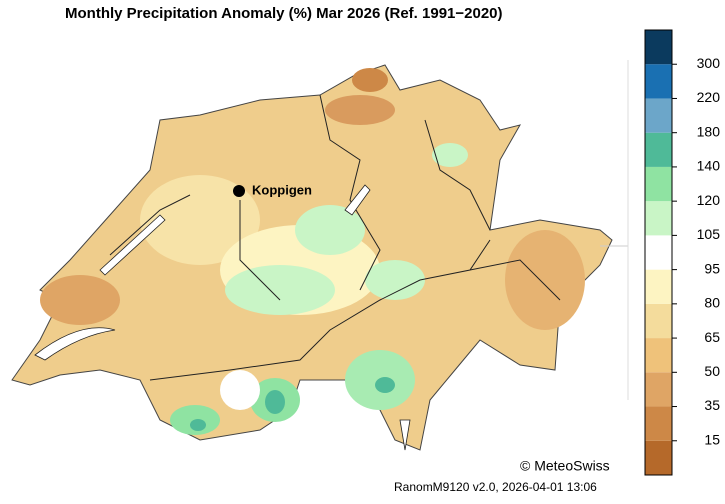 This screenshot has width=725, height=504. Describe the element at coordinates (709, 166) in the screenshot. I see `legend-tick-label: 140` at that location.